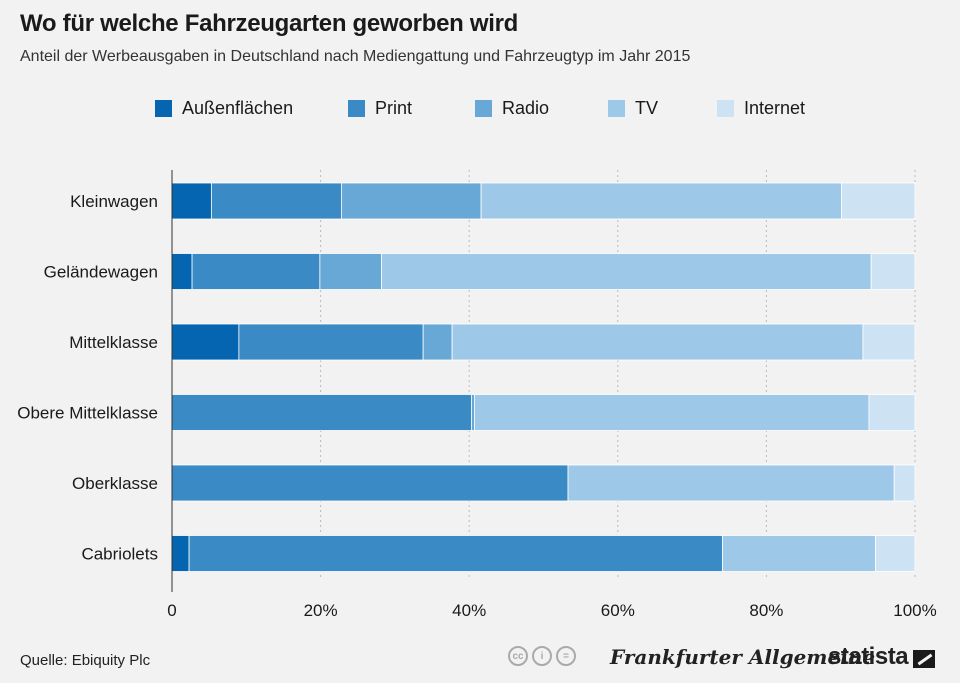 This screenshot has width=960, height=683. I want to click on legend-item-radio: Radio, so click(512, 108).